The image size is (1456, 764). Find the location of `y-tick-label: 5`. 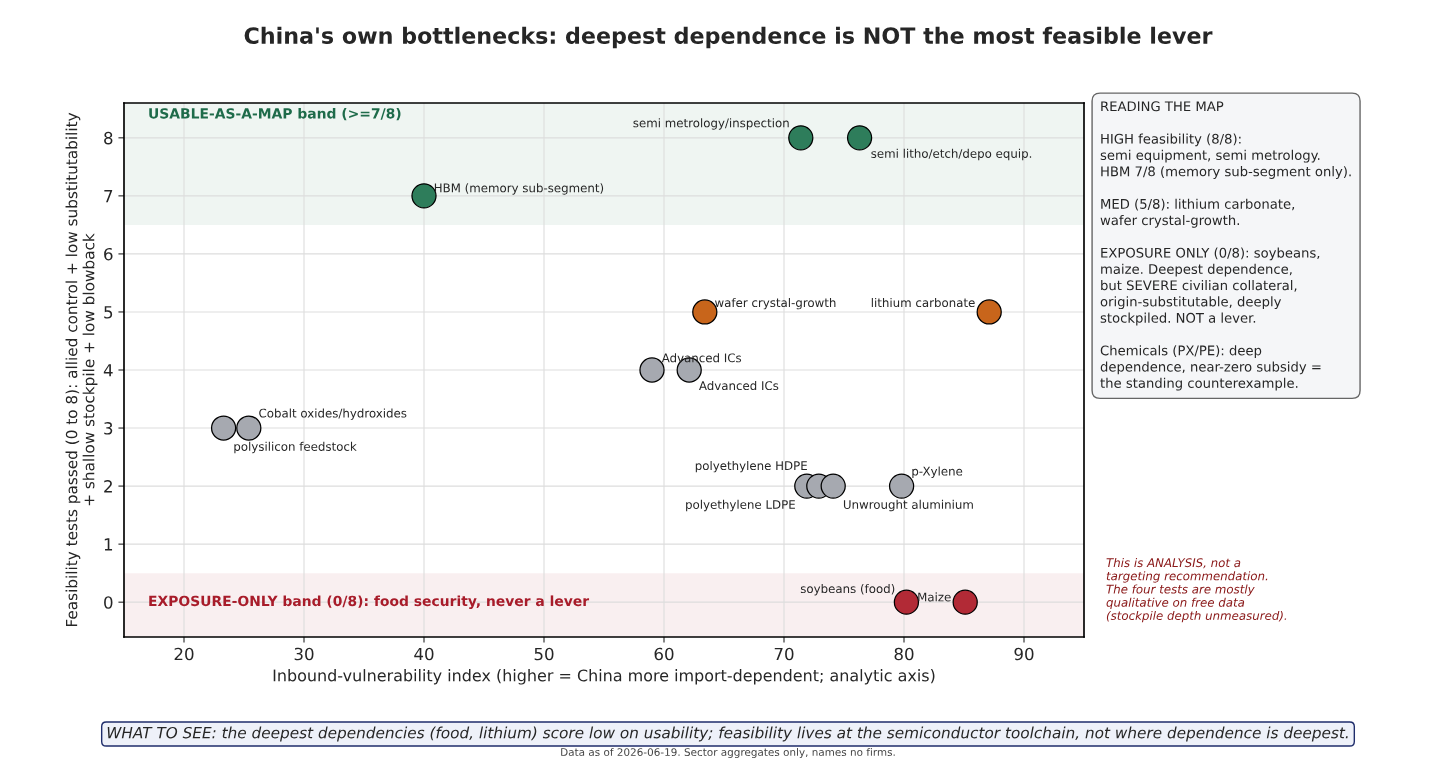

y-tick-label: 5 is located at coordinates (108, 312).